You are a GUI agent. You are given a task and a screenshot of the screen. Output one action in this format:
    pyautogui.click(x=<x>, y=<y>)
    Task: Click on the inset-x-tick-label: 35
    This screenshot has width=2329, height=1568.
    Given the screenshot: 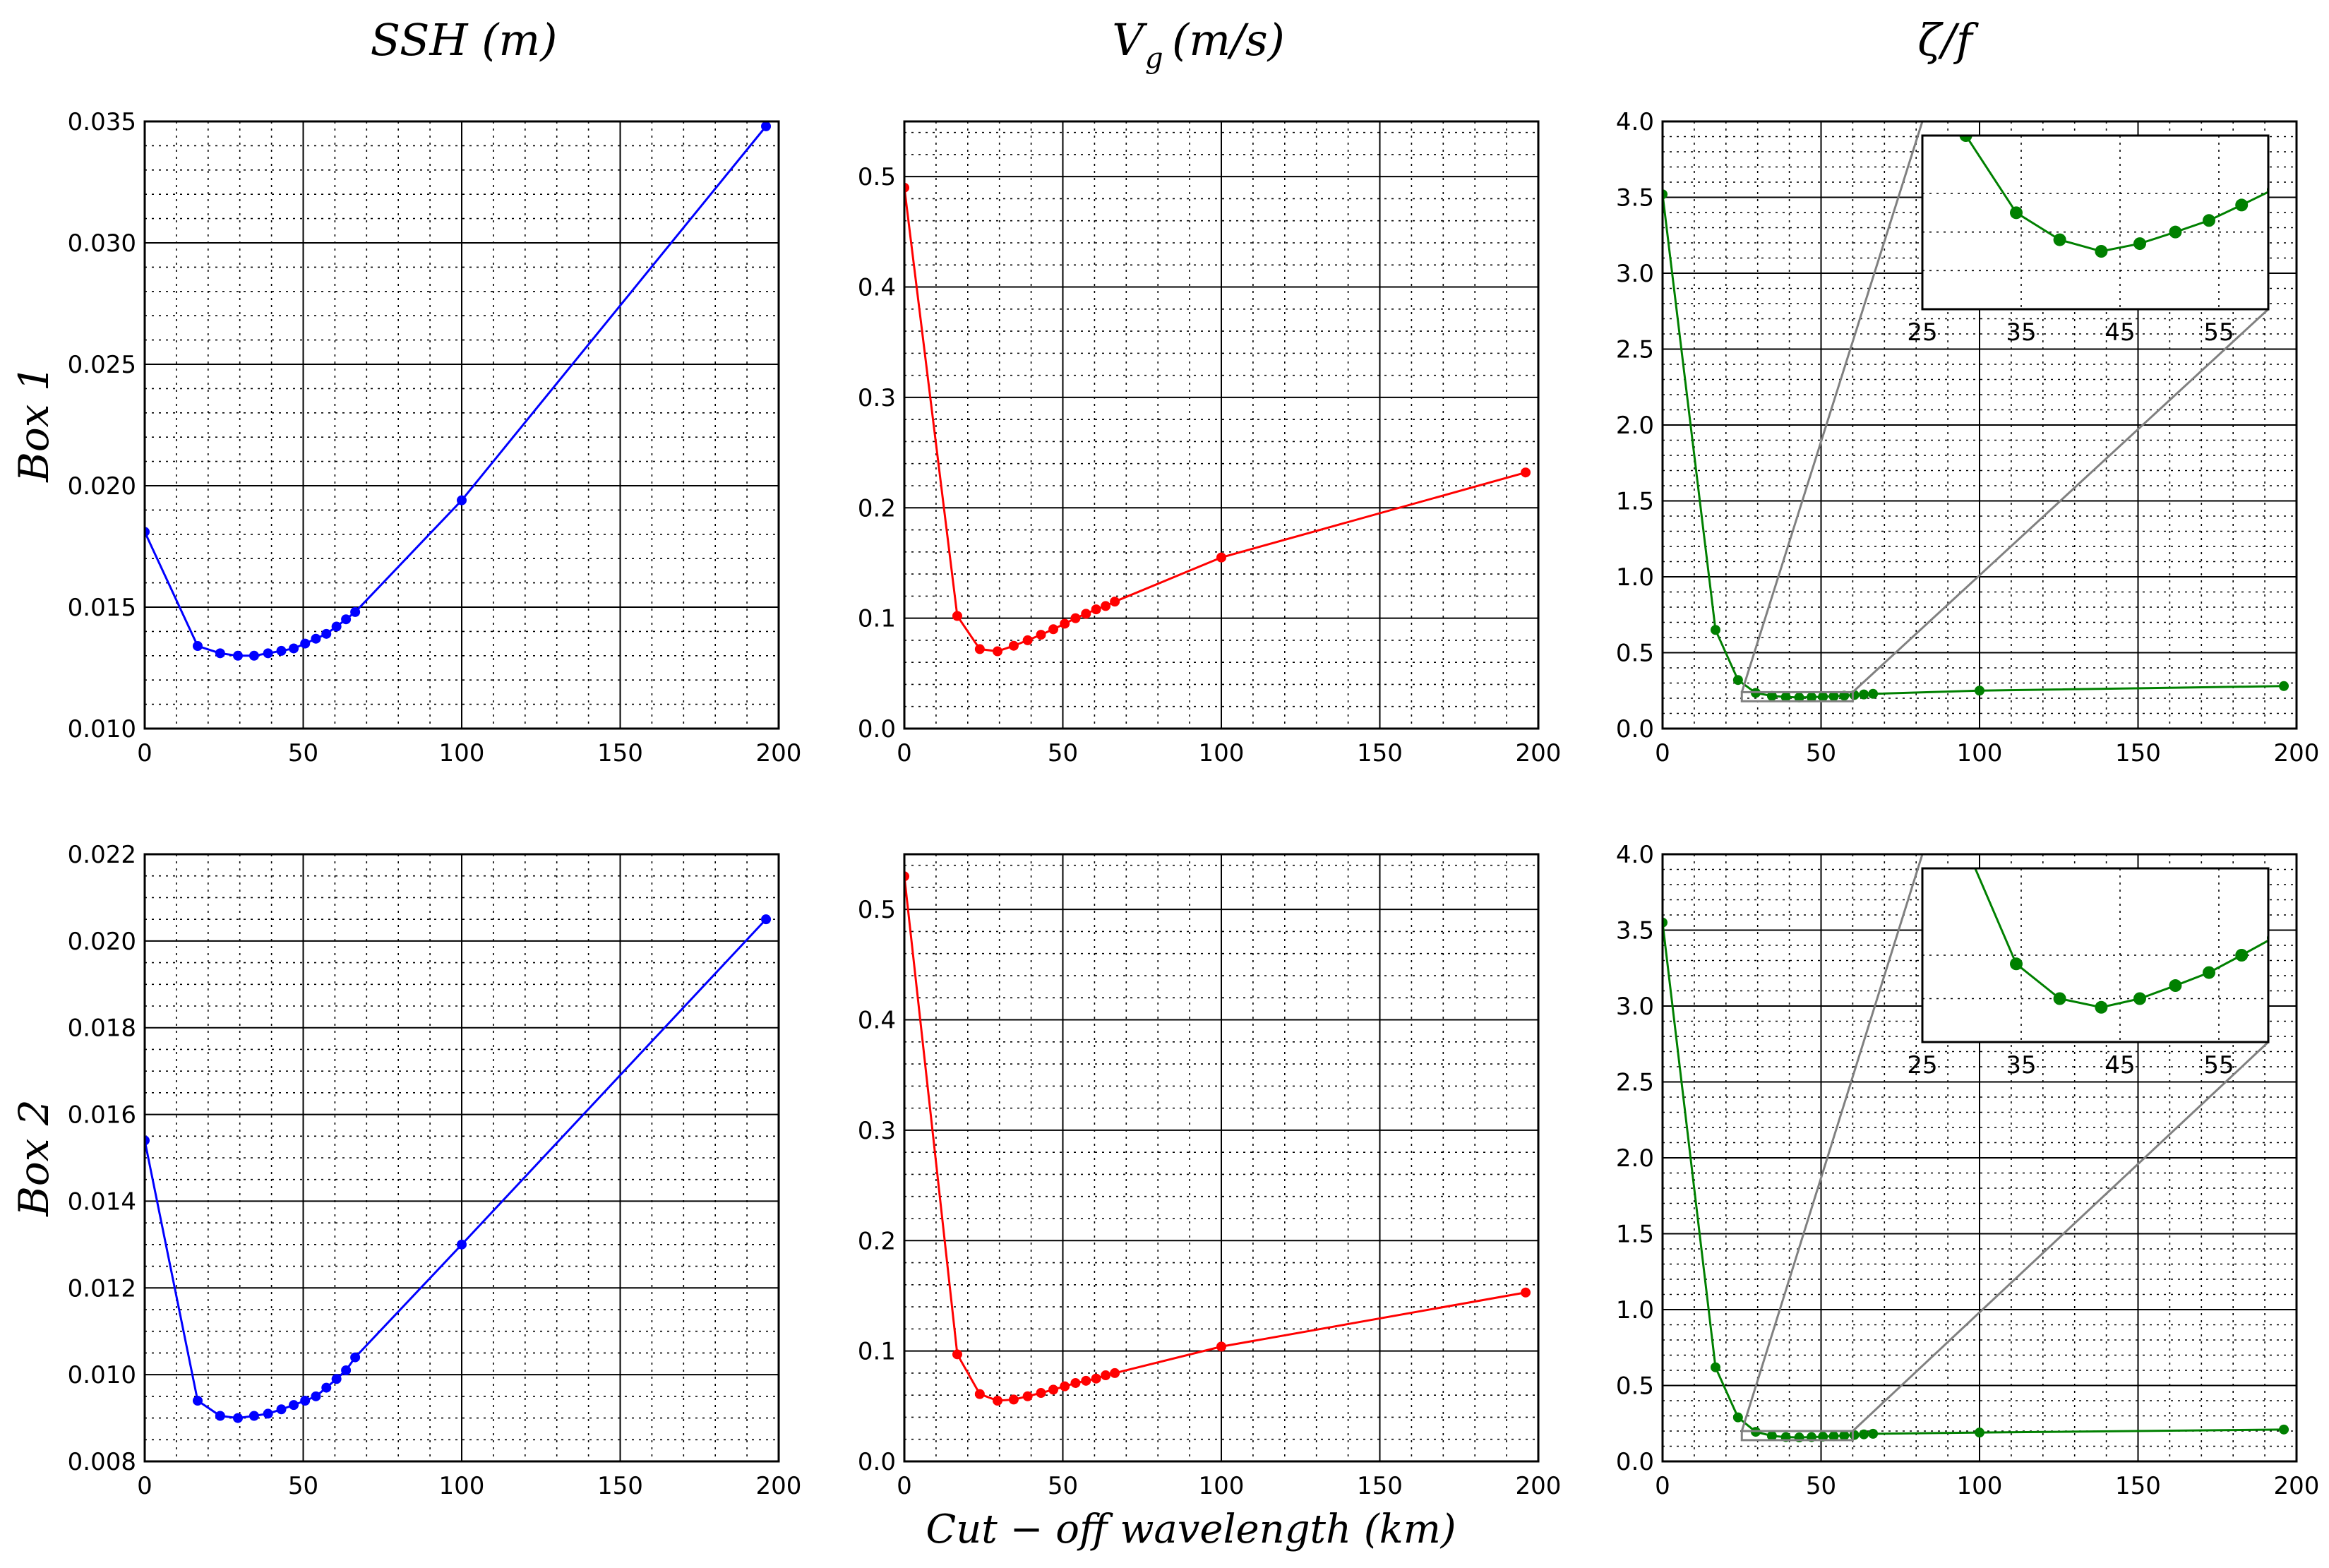 What is the action you would take?
    pyautogui.click(x=2021, y=332)
    